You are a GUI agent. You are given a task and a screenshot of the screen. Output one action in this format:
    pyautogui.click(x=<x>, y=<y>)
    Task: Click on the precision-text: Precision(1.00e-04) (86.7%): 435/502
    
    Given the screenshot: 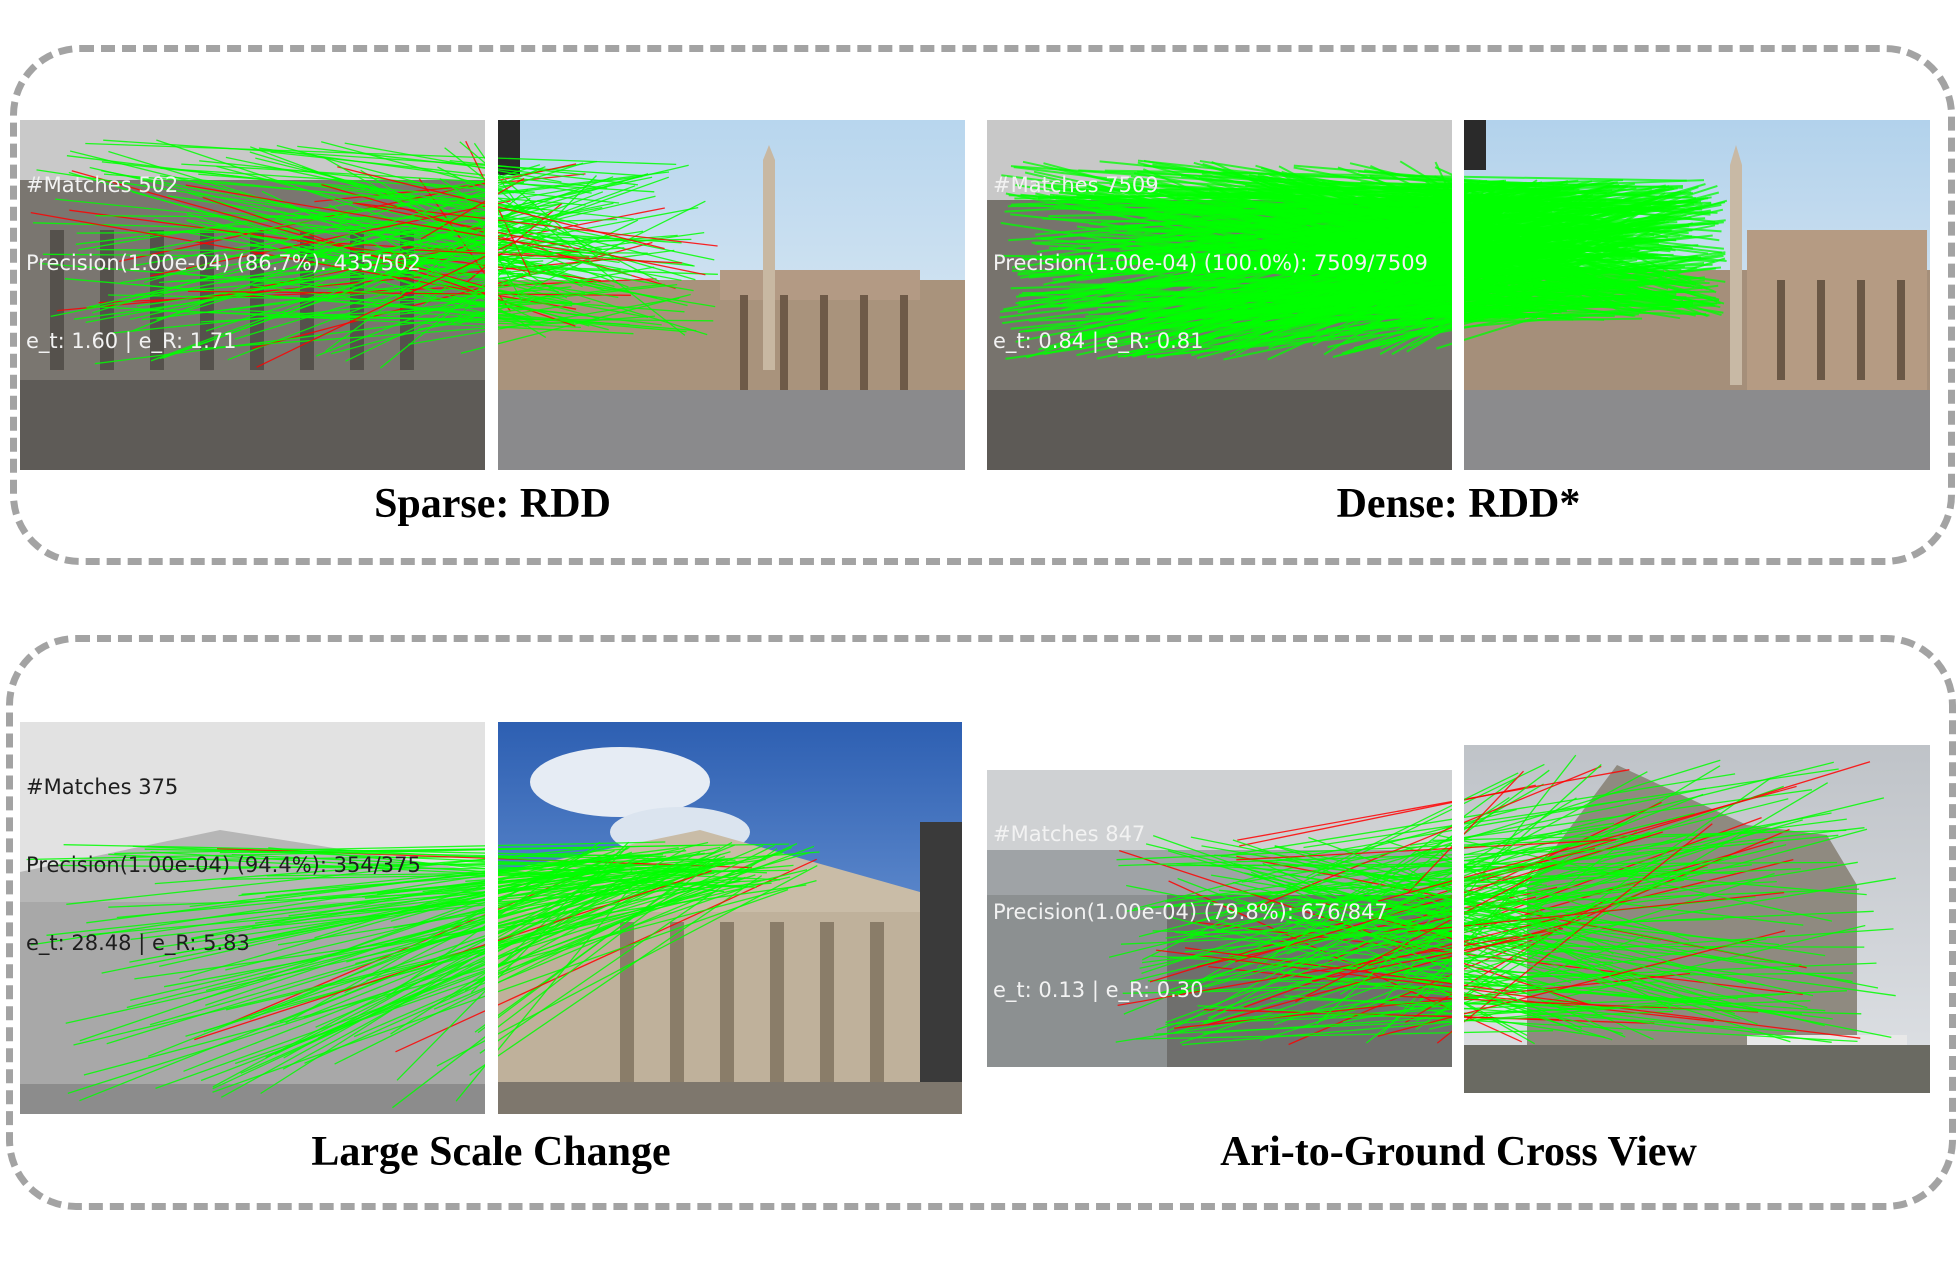 What is the action you would take?
    pyautogui.click(x=223, y=263)
    